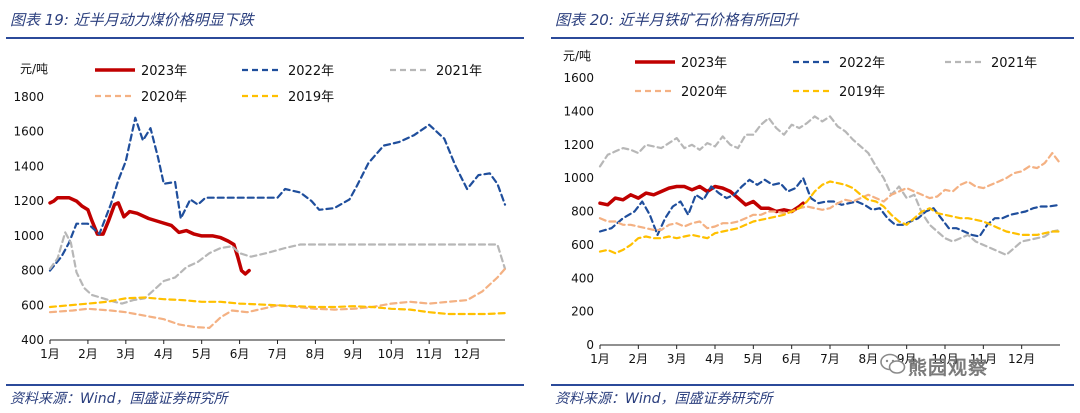 The height and width of the screenshot is (413, 1080). Describe the element at coordinates (354, 354) in the screenshot. I see `x-tick-label: 9月` at that location.